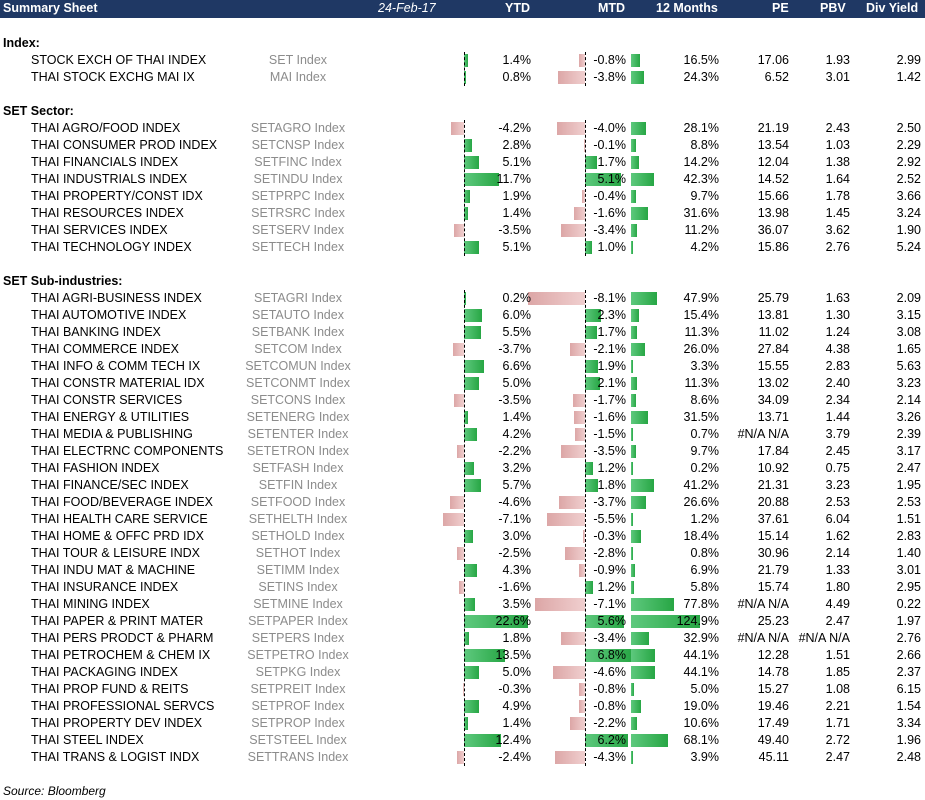 The height and width of the screenshot is (800, 925). I want to click on index-name: THAI PACKAGING INDEX, so click(105, 672).